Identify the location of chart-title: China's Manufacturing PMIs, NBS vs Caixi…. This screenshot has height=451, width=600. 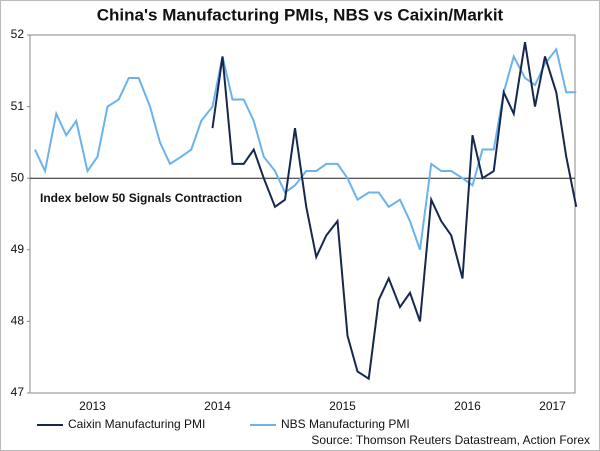
(300, 14).